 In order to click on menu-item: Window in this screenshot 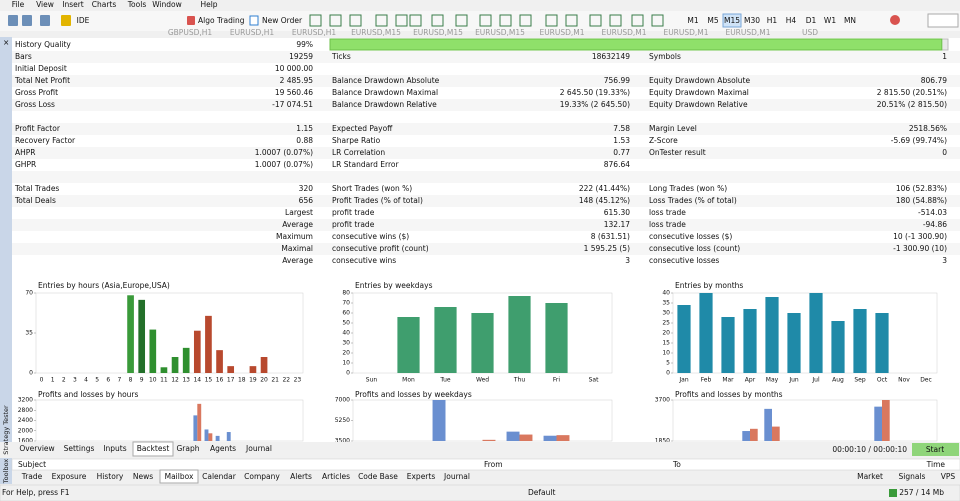, I will do `click(167, 4)`.